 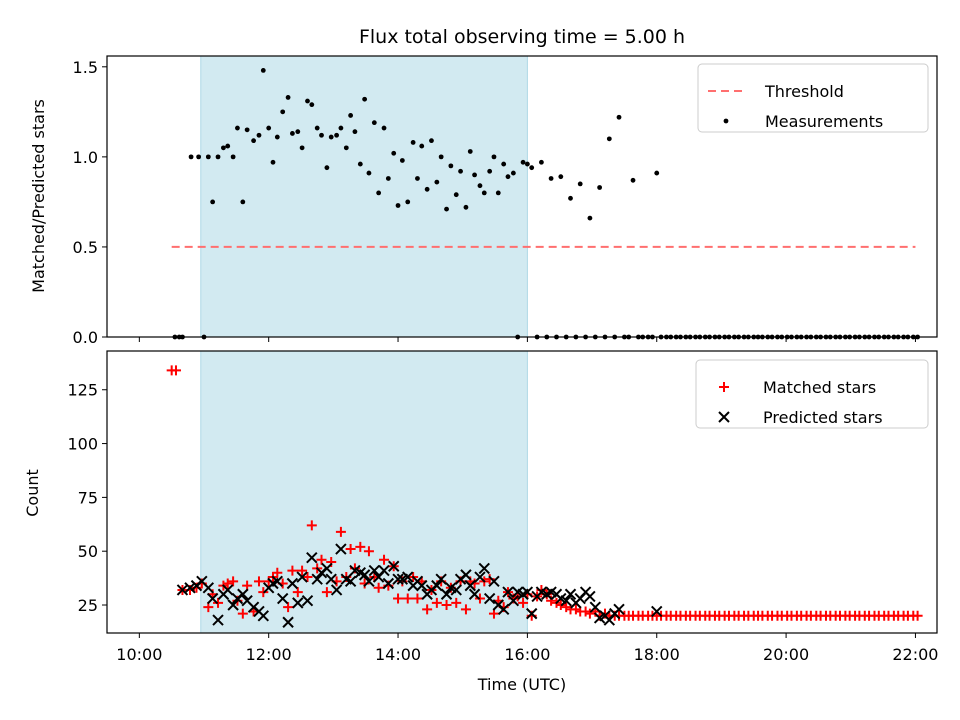 What do you see at coordinates (364, 196) in the screenshot?
I see `top-observing-window` at bounding box center [364, 196].